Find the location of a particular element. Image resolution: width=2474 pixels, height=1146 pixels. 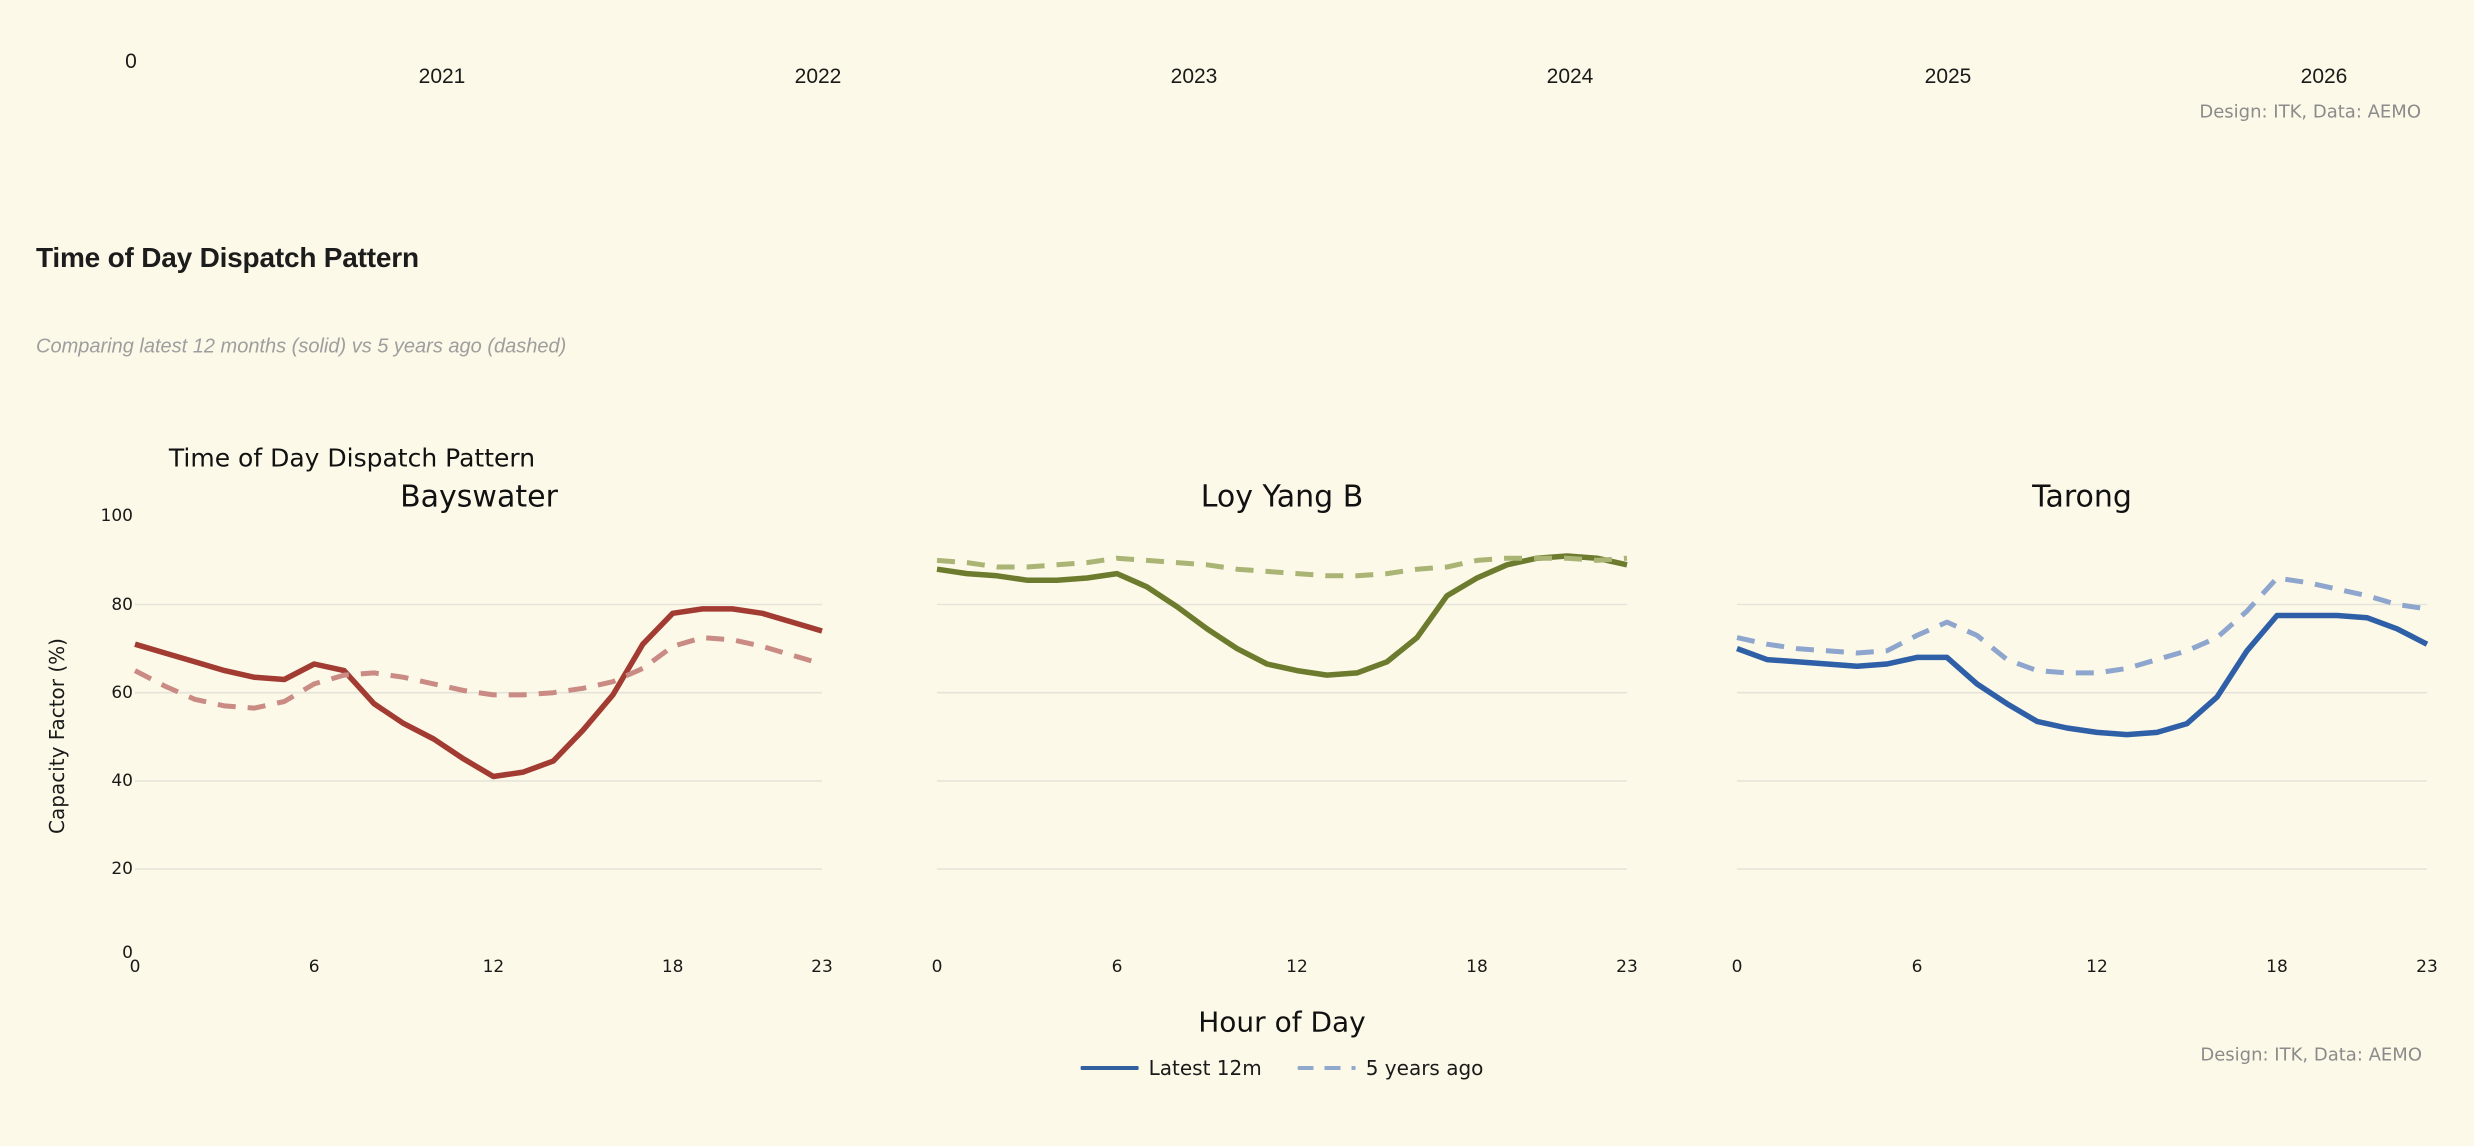

figure-suptitle: Time of Day Dispatch Pattern is located at coordinates (352, 458).